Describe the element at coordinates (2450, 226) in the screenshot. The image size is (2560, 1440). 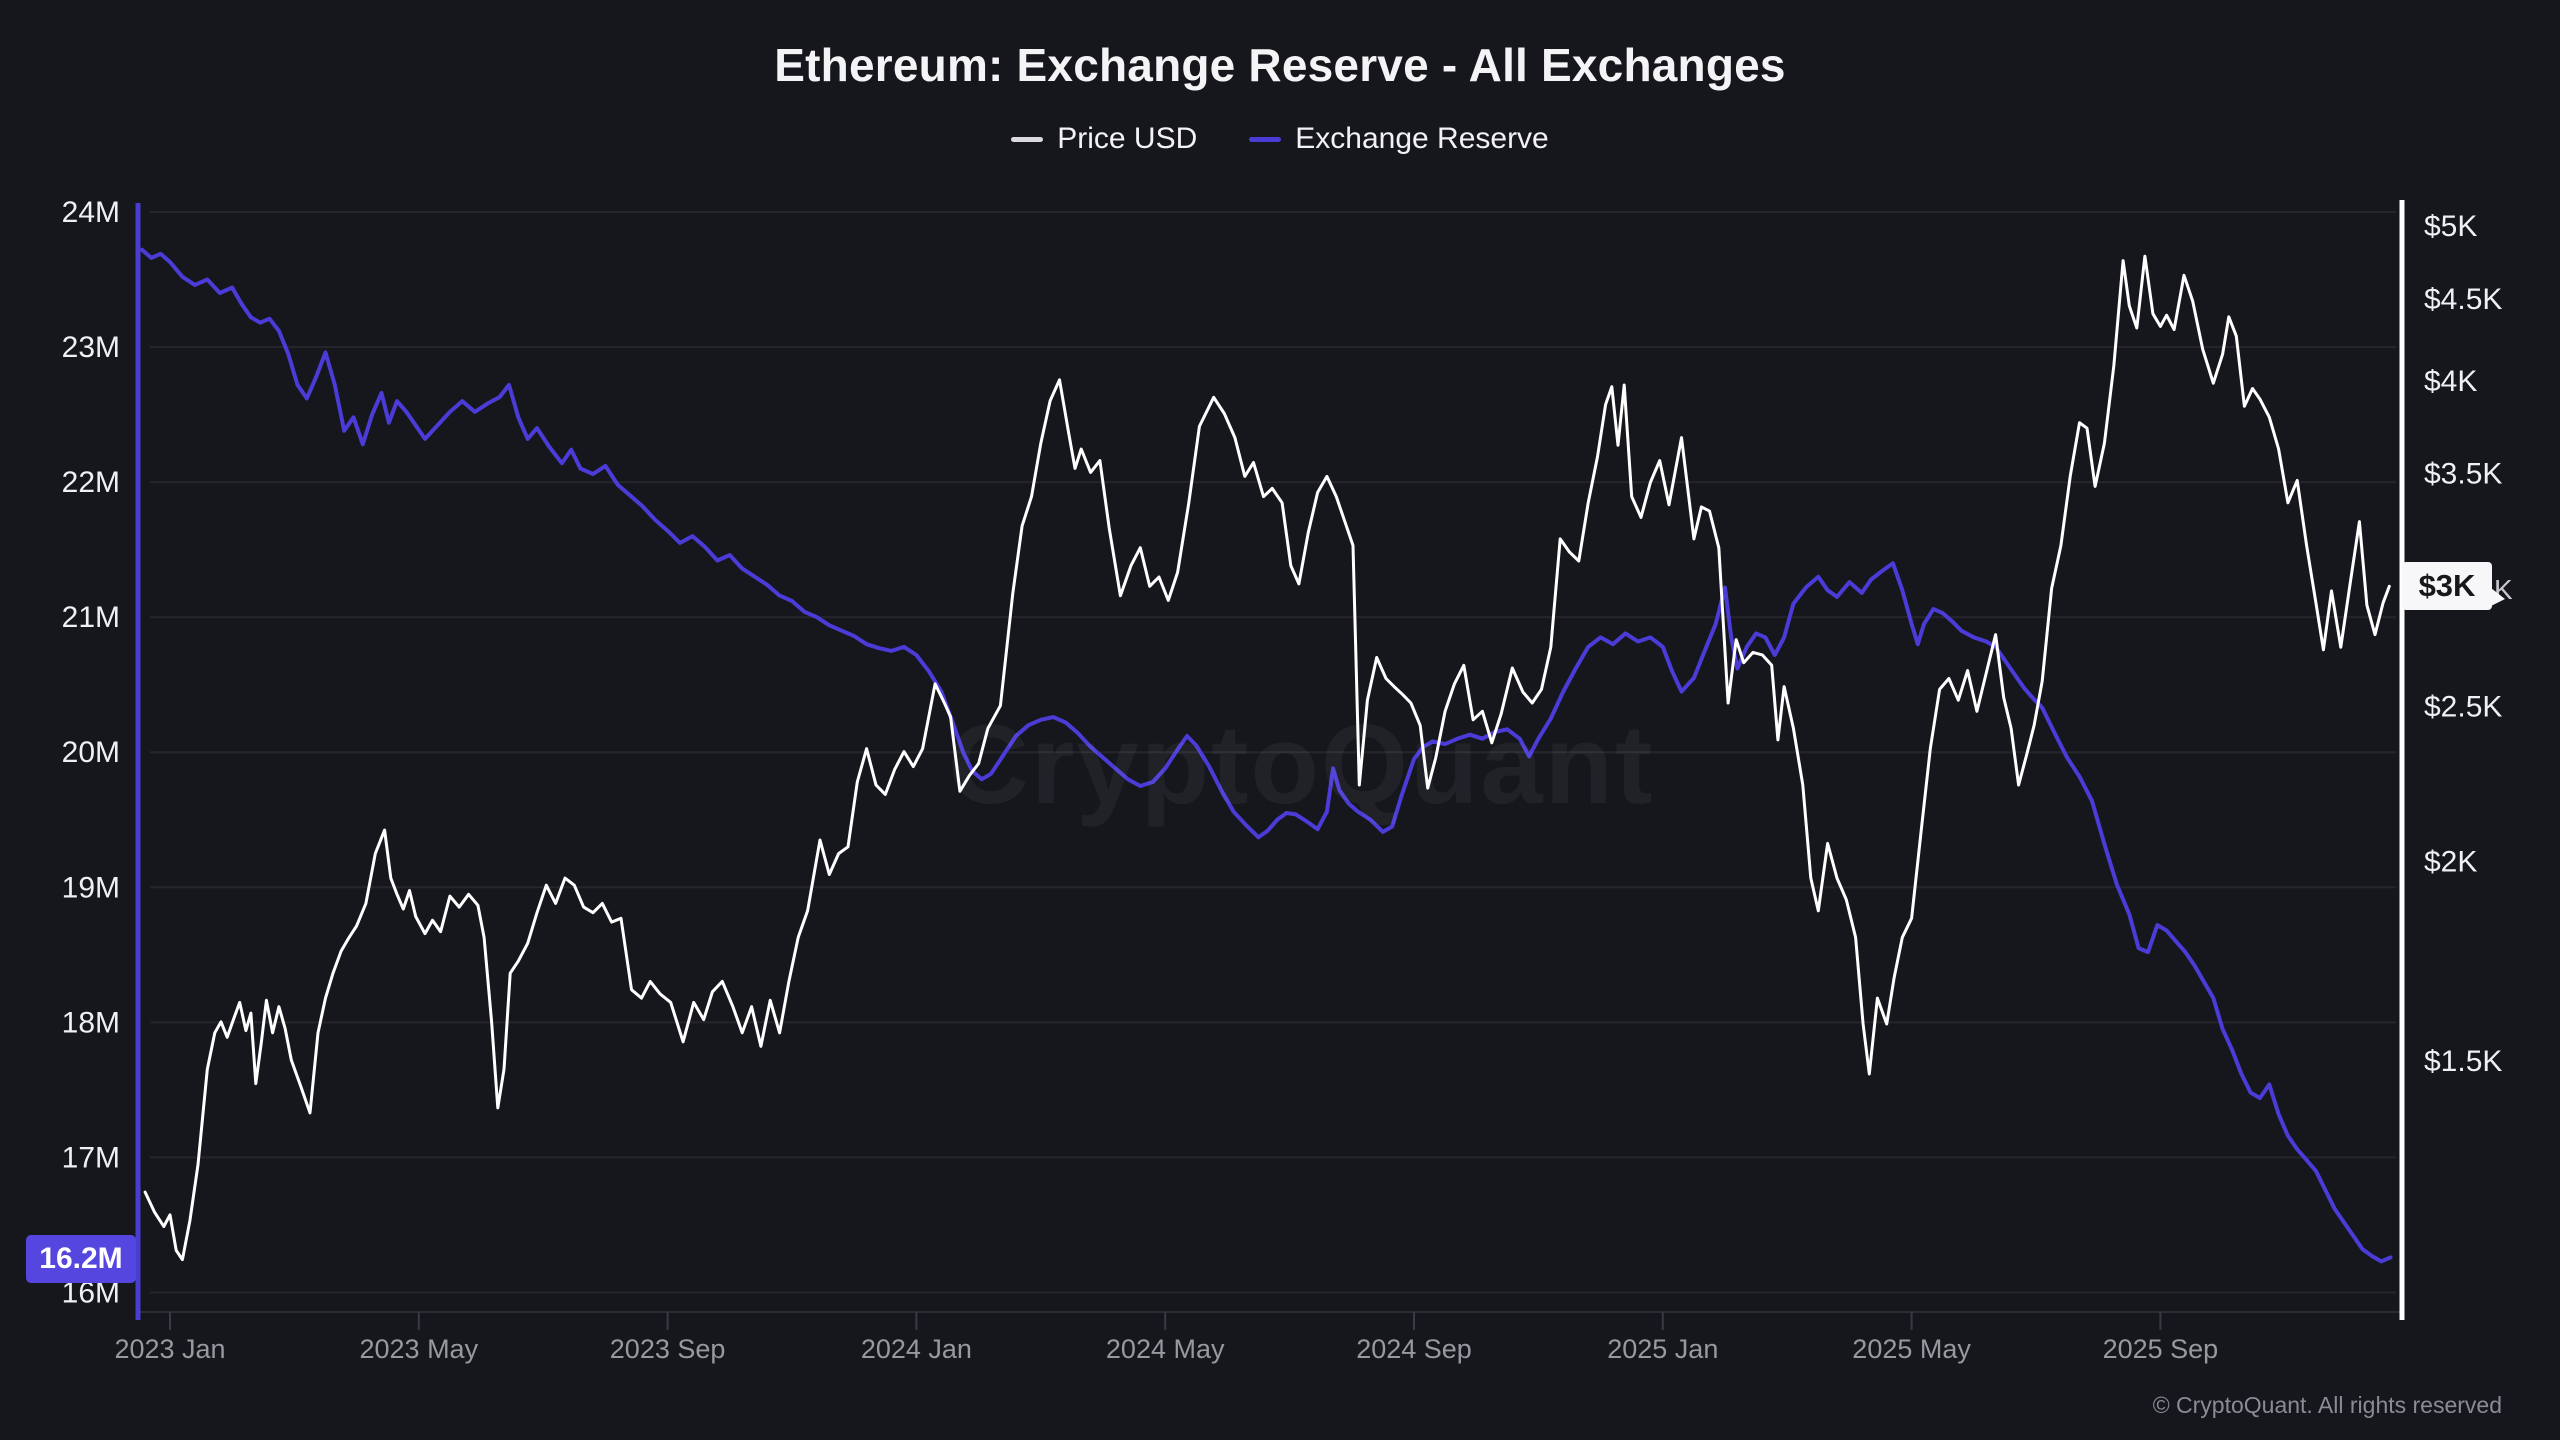
I see `right-axis-tick-label: $5K` at that location.